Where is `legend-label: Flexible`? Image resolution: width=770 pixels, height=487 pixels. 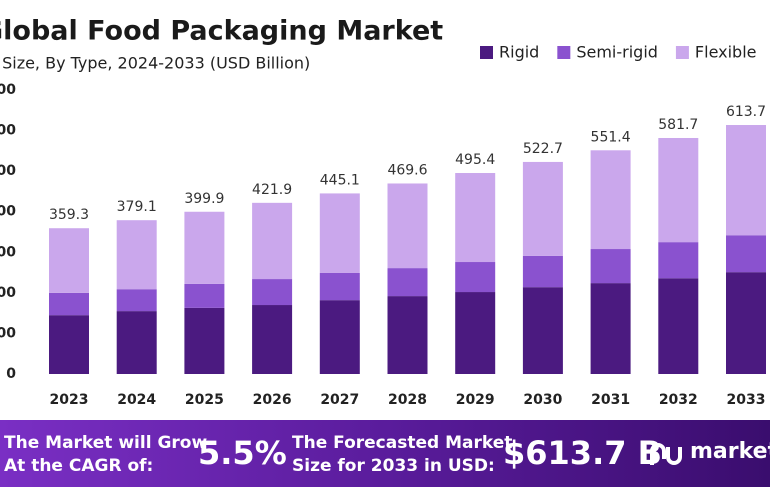
legend-label: Flexible is located at coordinates (726, 52).